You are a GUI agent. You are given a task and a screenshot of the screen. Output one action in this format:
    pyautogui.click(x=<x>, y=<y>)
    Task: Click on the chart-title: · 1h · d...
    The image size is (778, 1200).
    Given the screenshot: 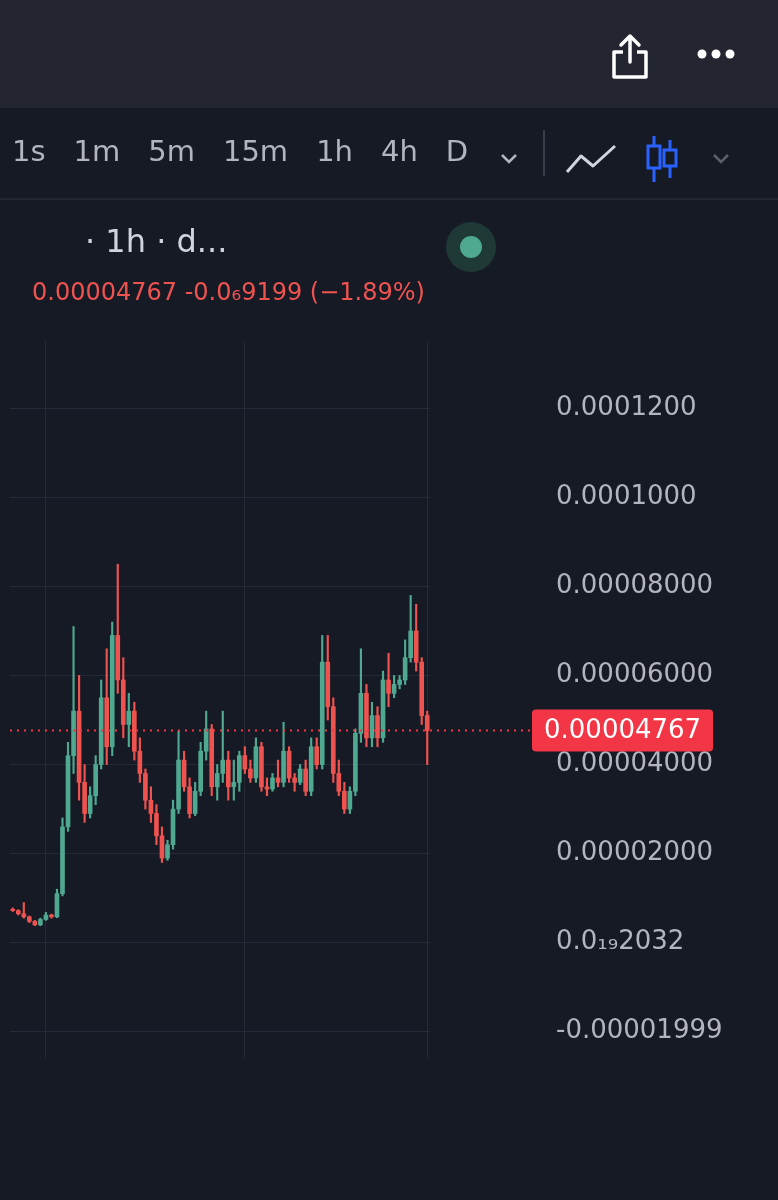 What is the action you would take?
    pyautogui.click(x=156, y=241)
    